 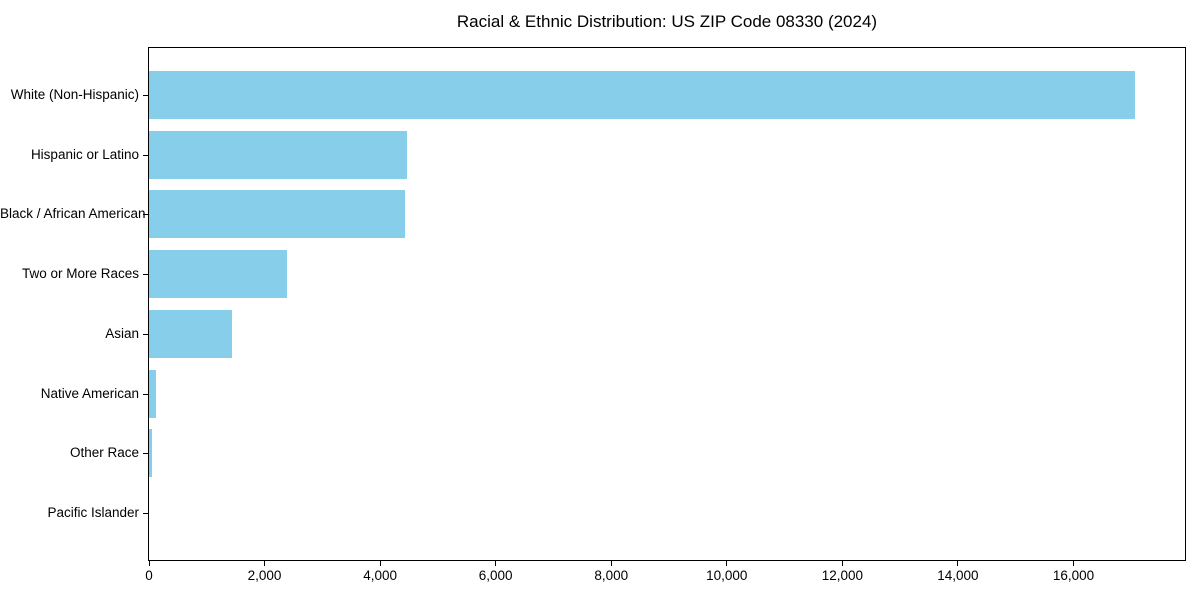 What do you see at coordinates (149, 575) in the screenshot?
I see `x-axis-tick-label: 0` at bounding box center [149, 575].